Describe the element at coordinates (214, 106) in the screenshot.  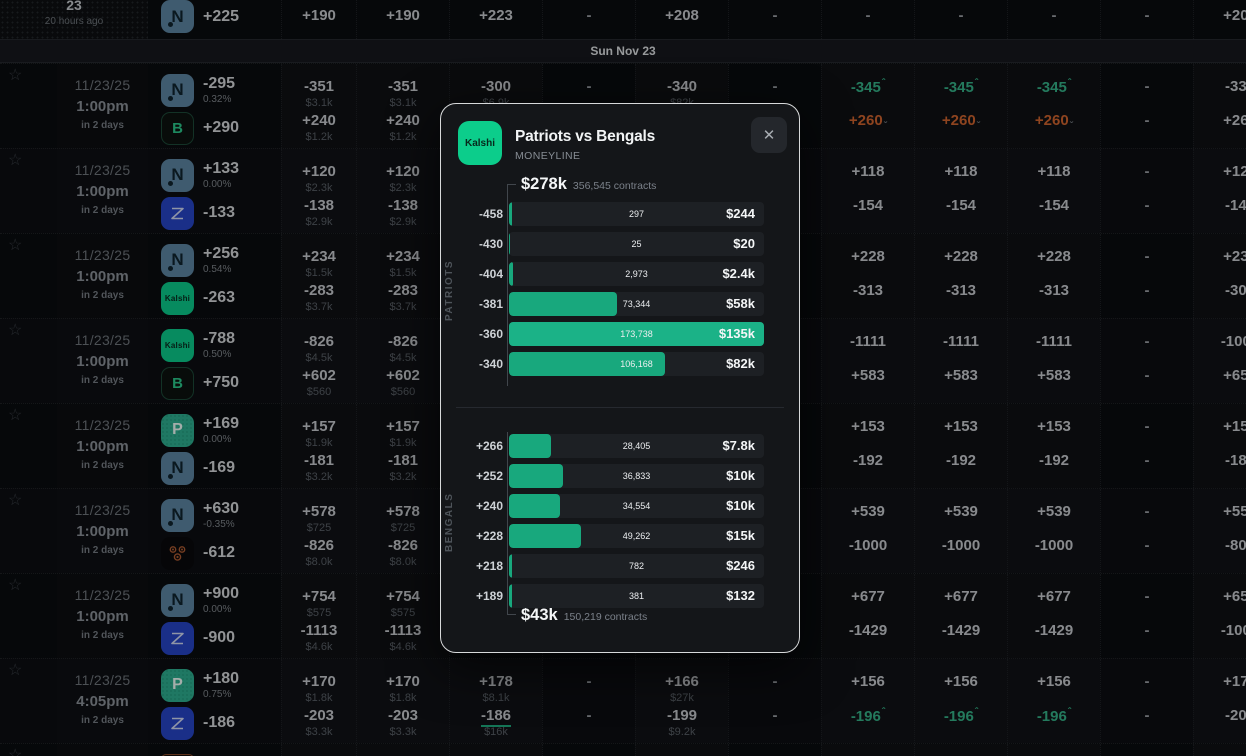
I see `best-odds-cell: N -295 0.32% B +290` at that location.